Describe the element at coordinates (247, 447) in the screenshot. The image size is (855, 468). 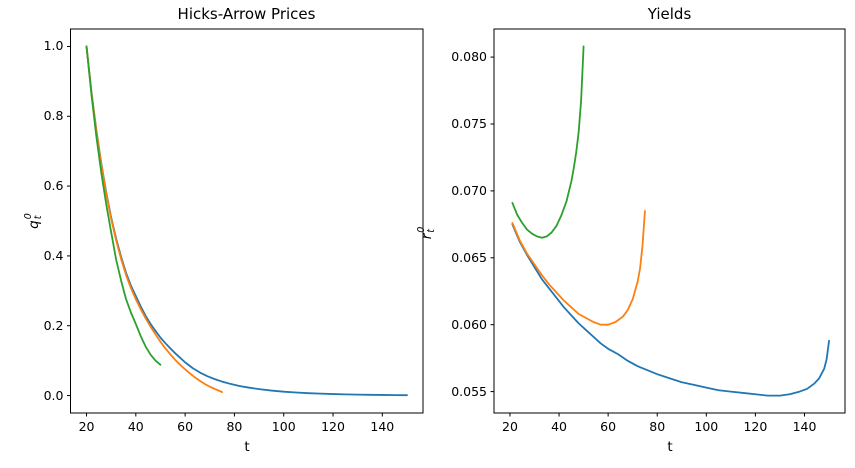
I see `left-x-axis-label: t` at that location.